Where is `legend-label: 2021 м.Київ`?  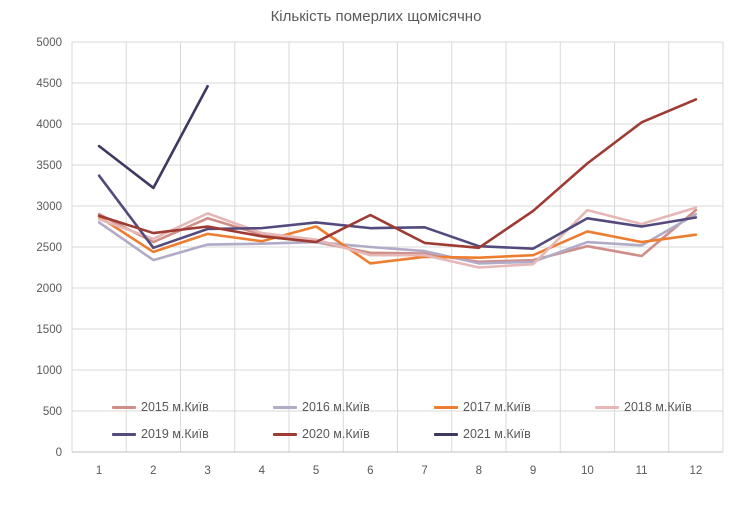
legend-label: 2021 м.Київ is located at coordinates (497, 434).